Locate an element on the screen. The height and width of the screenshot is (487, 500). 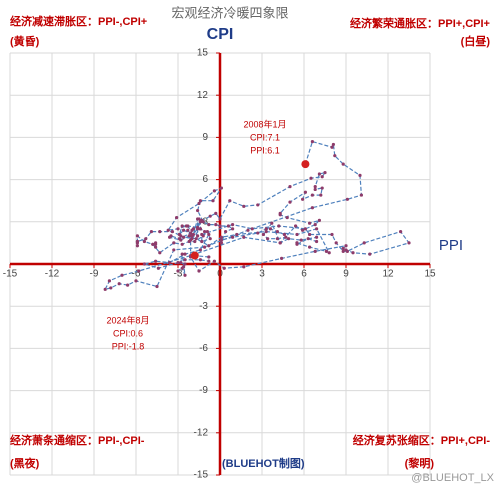
quadrant-label: 经济繁荣通胀区：PPI+,CPI+ is located at coordinates (420, 23).